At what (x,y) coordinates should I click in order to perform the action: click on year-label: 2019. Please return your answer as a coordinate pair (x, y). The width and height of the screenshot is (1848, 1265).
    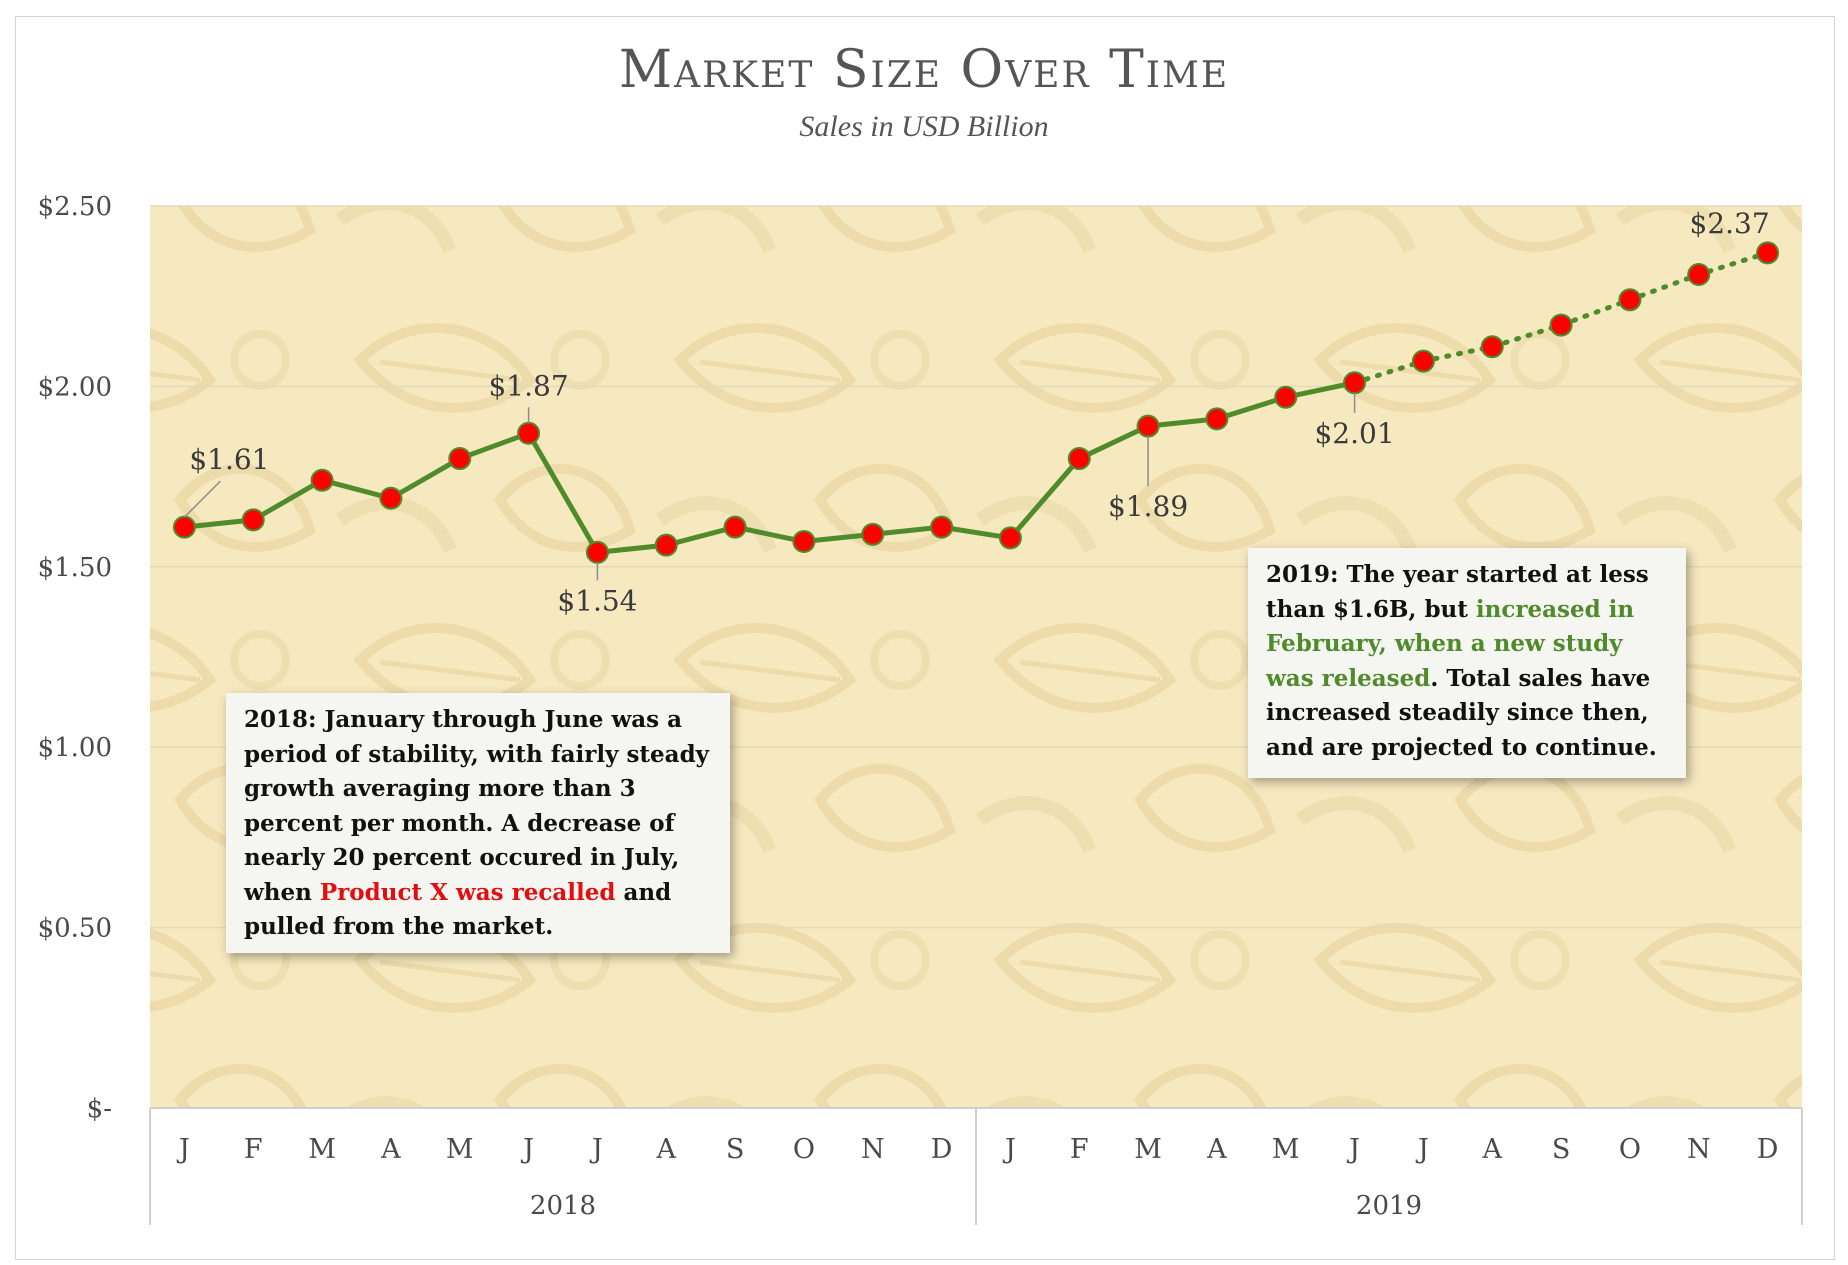
    Looking at the image, I should click on (1389, 1206).